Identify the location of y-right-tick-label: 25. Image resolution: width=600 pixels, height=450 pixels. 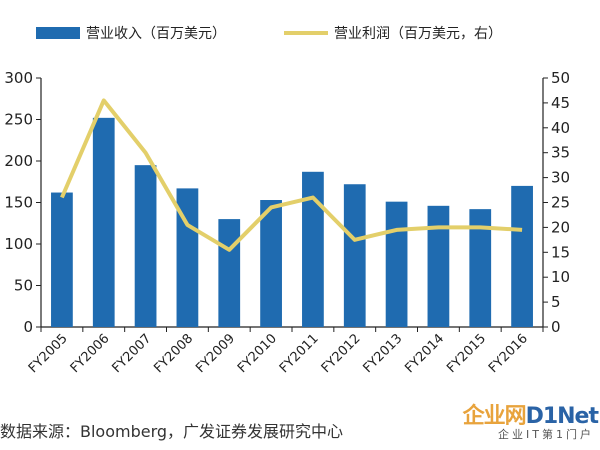
(560, 203).